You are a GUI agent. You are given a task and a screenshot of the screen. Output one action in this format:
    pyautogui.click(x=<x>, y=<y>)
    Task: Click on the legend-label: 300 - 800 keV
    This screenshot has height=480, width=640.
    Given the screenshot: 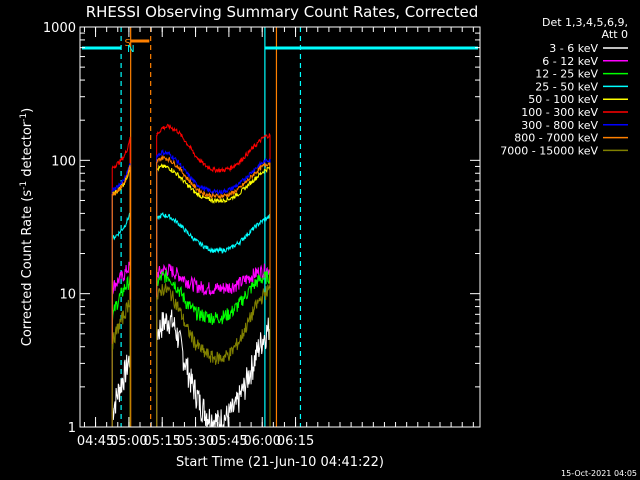 What is the action you would take?
    pyautogui.click(x=559, y=125)
    